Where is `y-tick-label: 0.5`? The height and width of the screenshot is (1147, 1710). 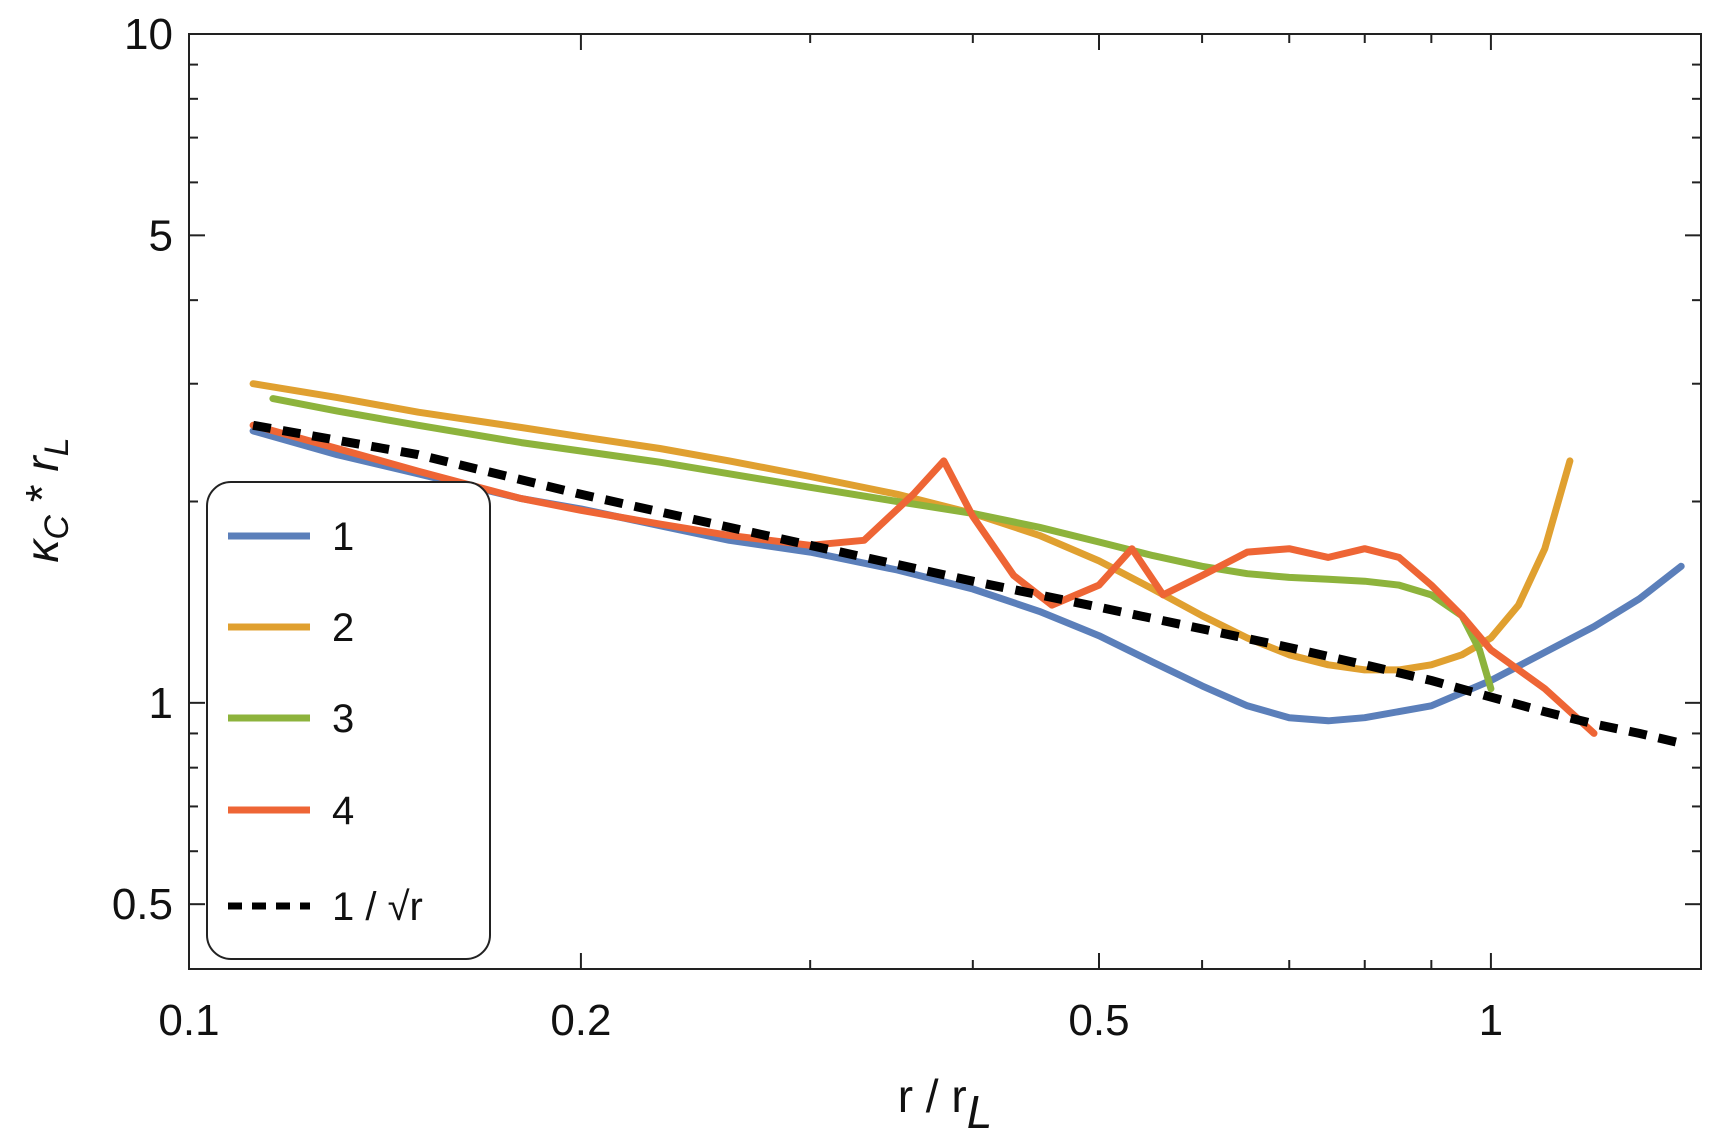 y-tick-label: 0.5 is located at coordinates (142, 904).